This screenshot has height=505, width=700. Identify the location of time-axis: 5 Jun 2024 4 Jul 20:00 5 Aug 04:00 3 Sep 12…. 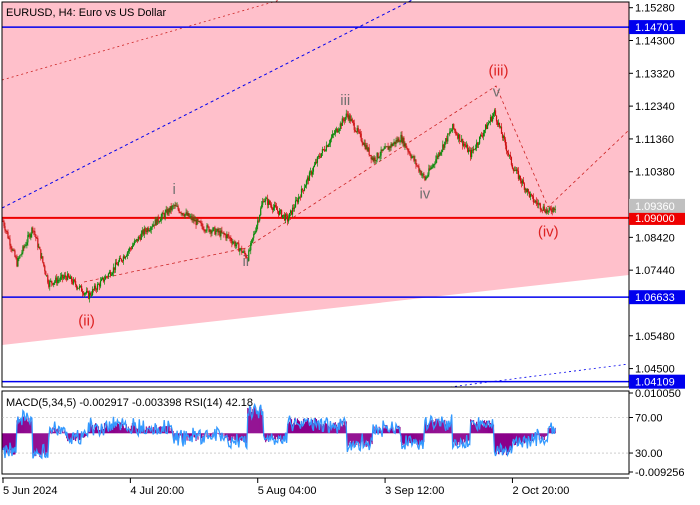
(285, 487).